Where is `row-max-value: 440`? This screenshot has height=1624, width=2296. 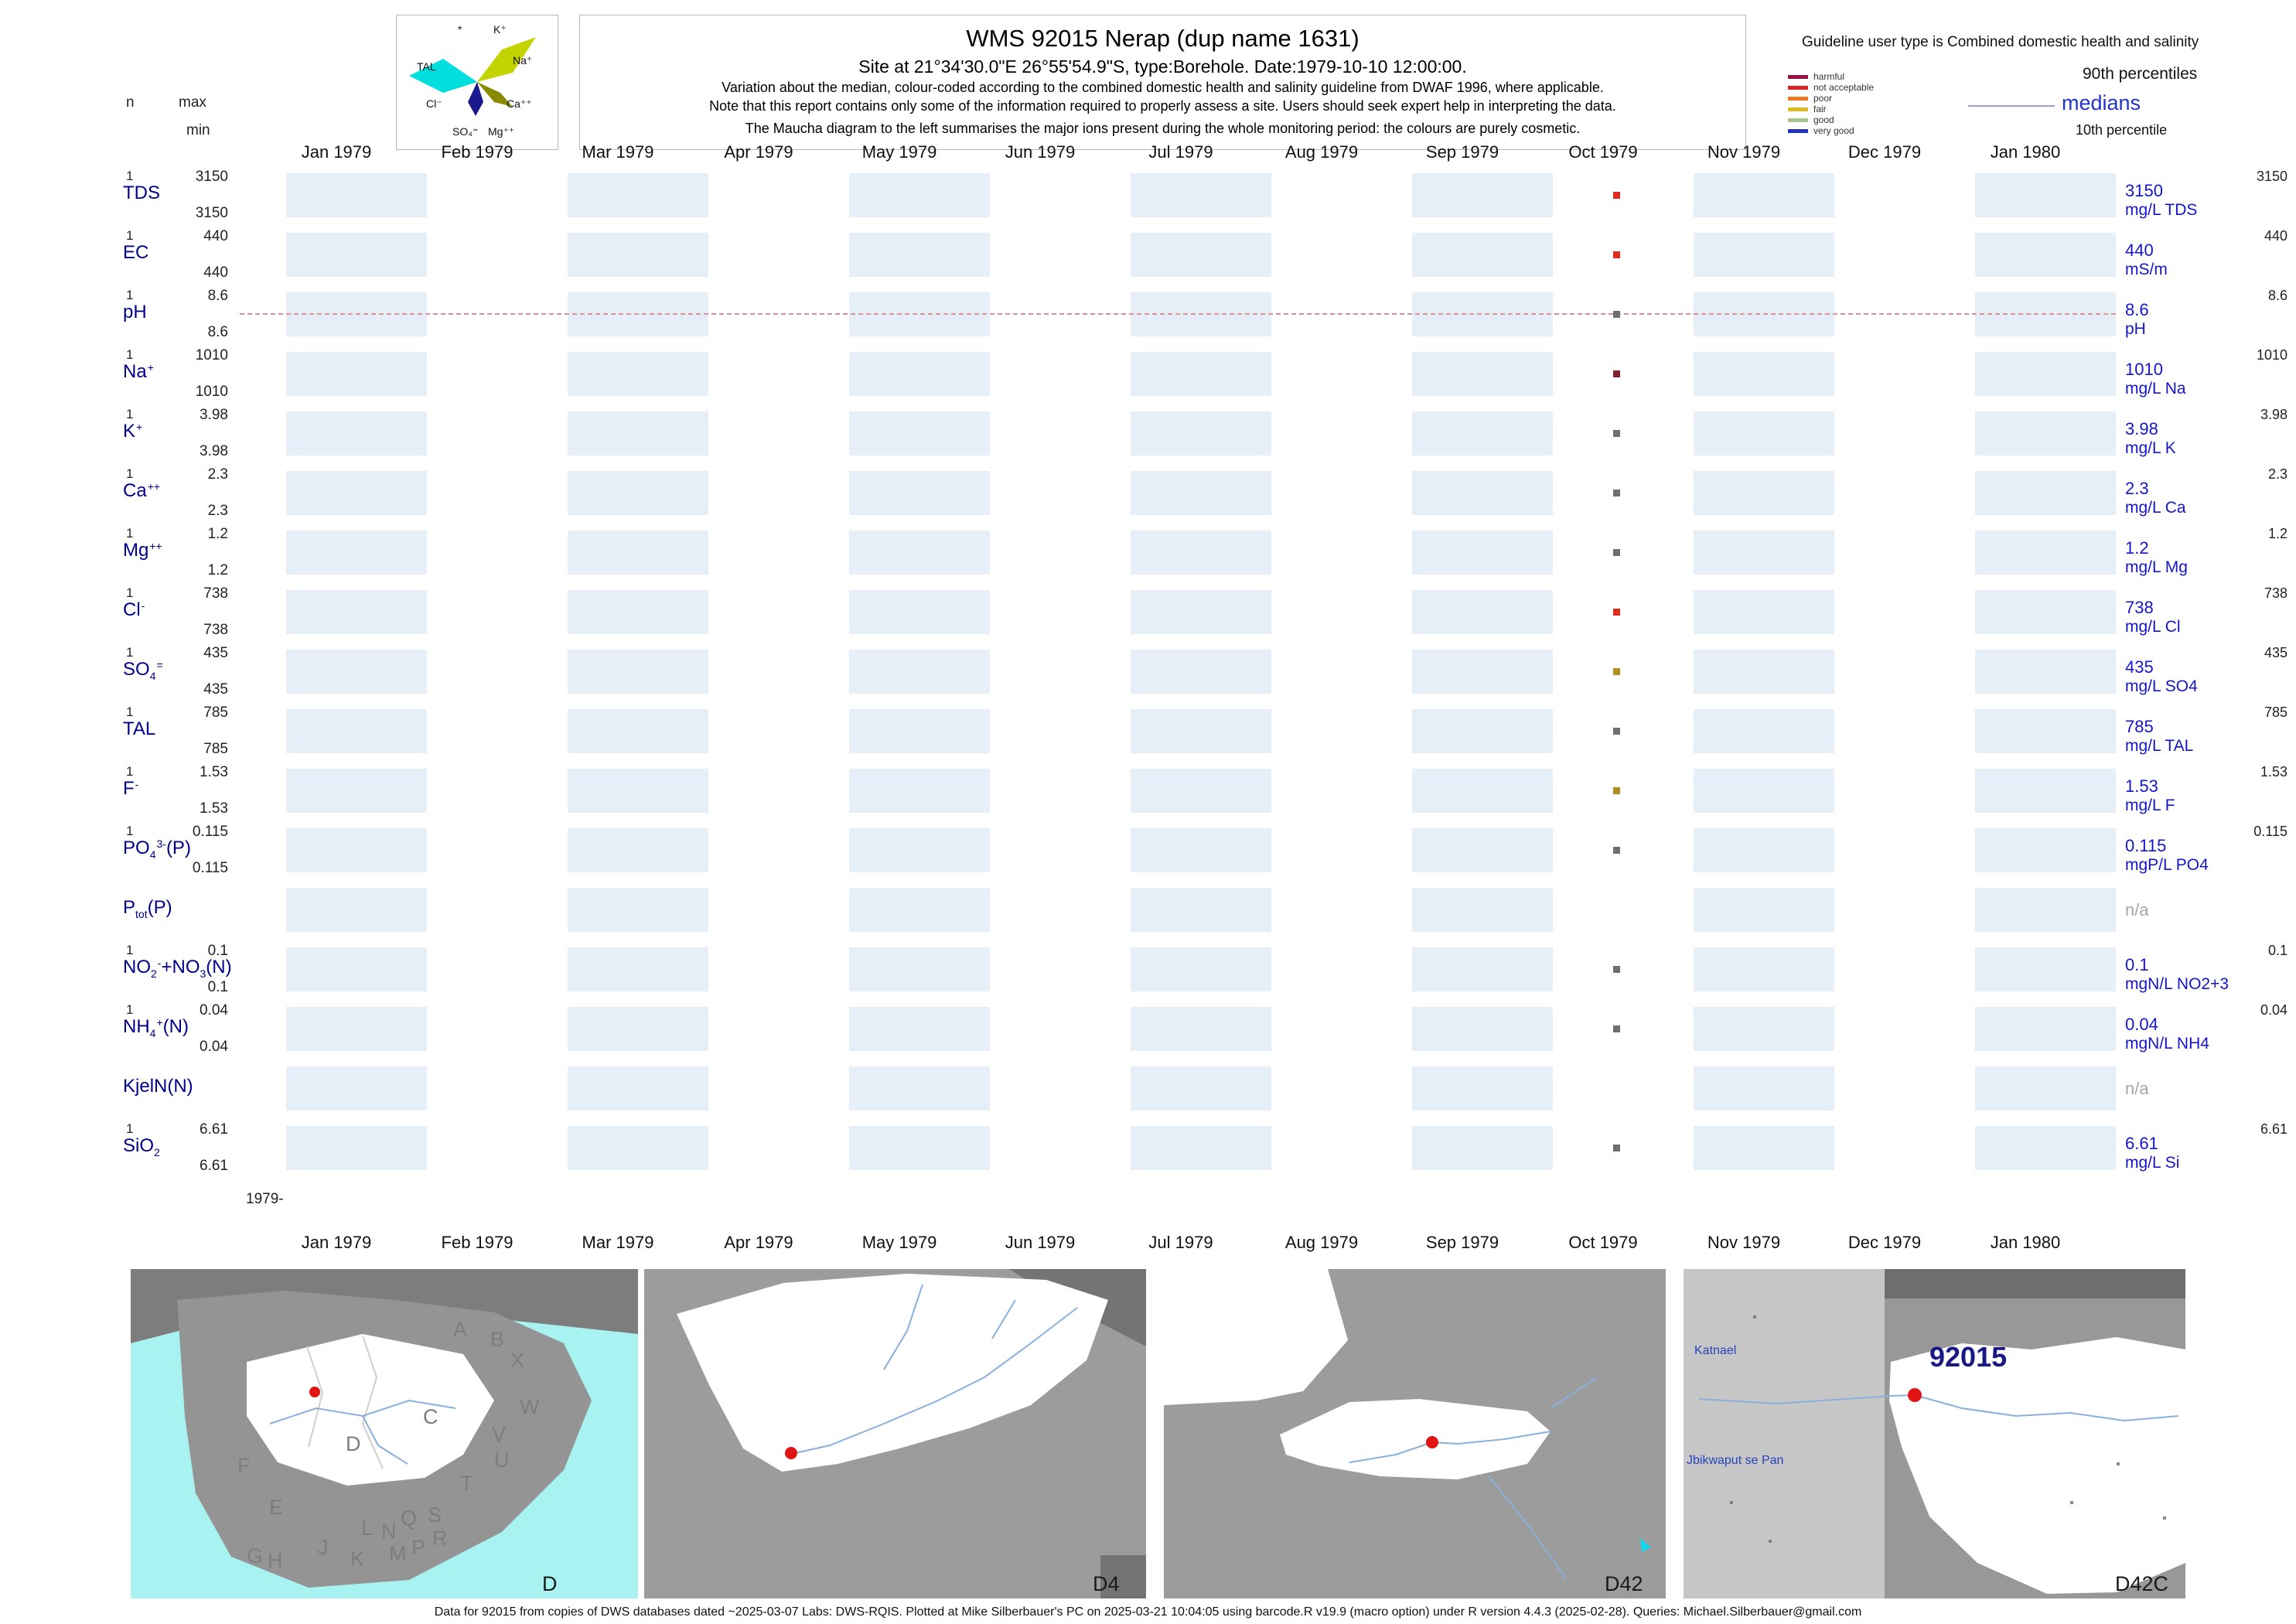 row-max-value: 440 is located at coordinates (215, 236).